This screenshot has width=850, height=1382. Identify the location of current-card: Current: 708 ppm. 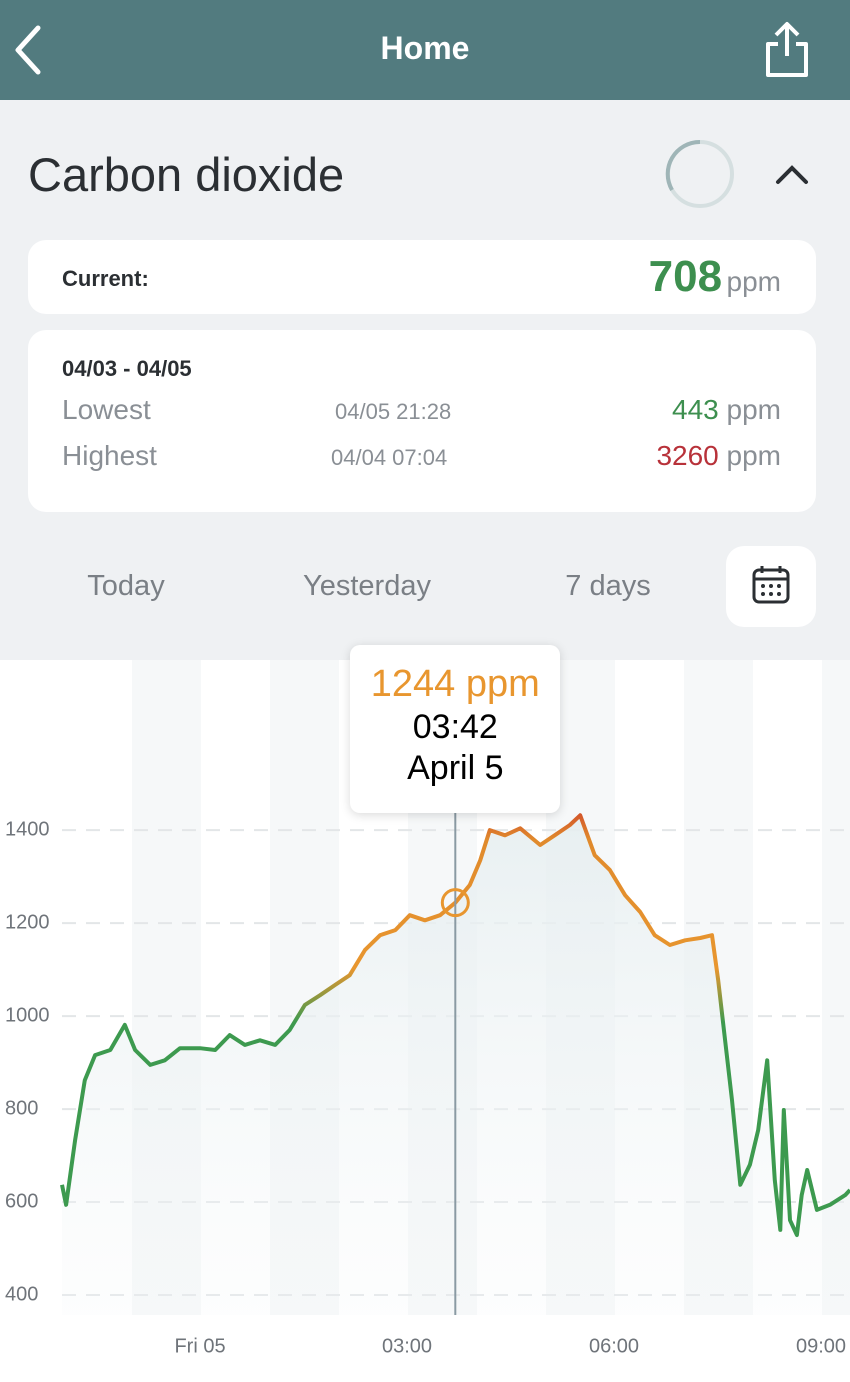
(422, 277).